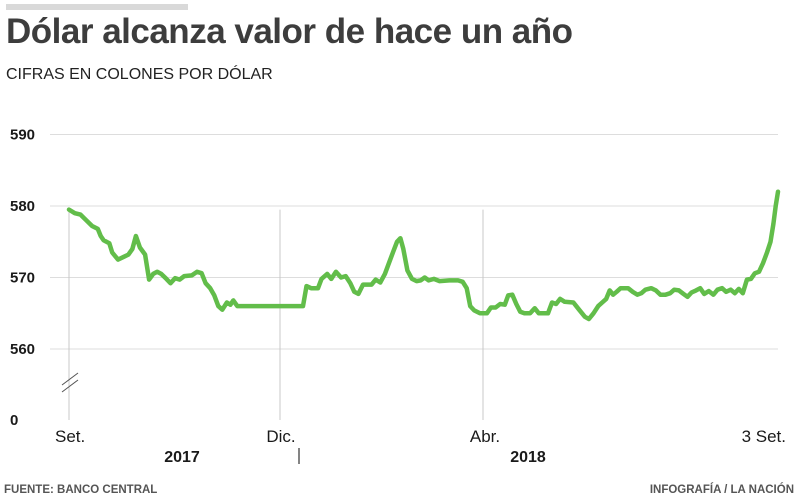 This screenshot has height=504, width=800. I want to click on year-label: 2018, so click(528, 457).